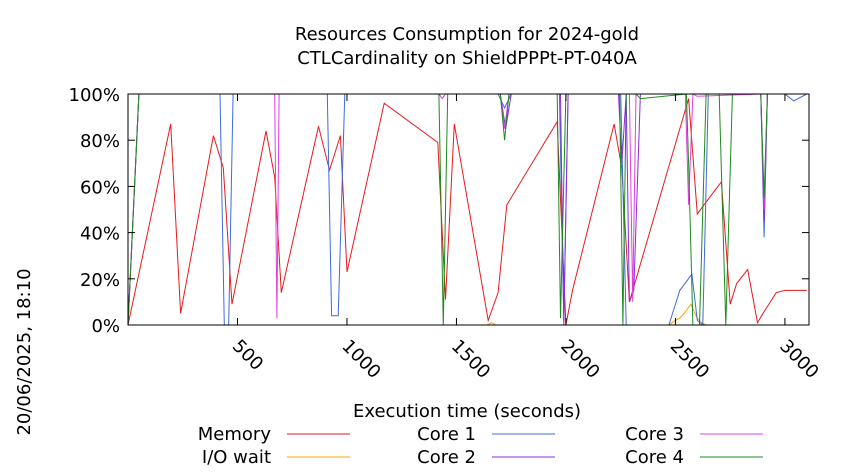 The image size is (850, 475). I want to click on x-tick-label: 3000, so click(798, 359).